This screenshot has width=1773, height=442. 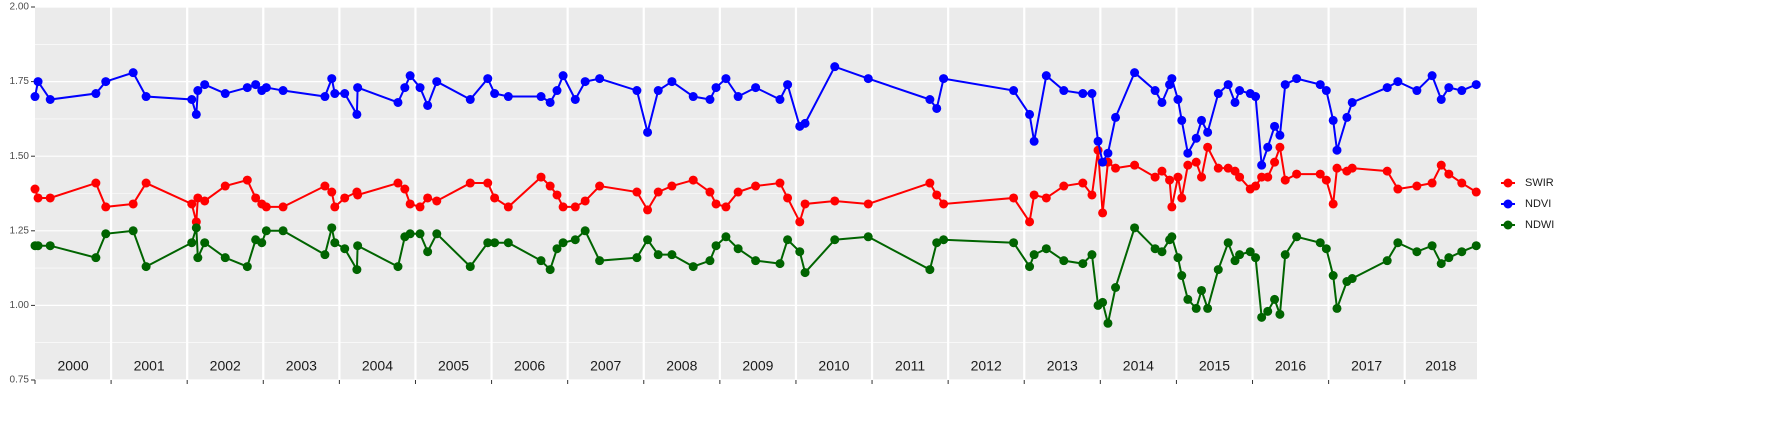 What do you see at coordinates (20, 305) in the screenshot?
I see `y-tick-label: 1.00` at bounding box center [20, 305].